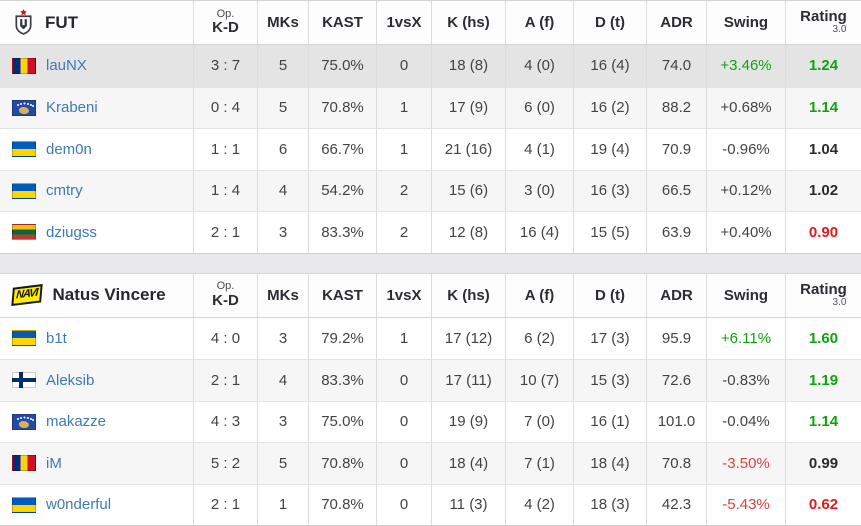 The image size is (861, 526). I want to click on stat-mks: 5, so click(282, 108).